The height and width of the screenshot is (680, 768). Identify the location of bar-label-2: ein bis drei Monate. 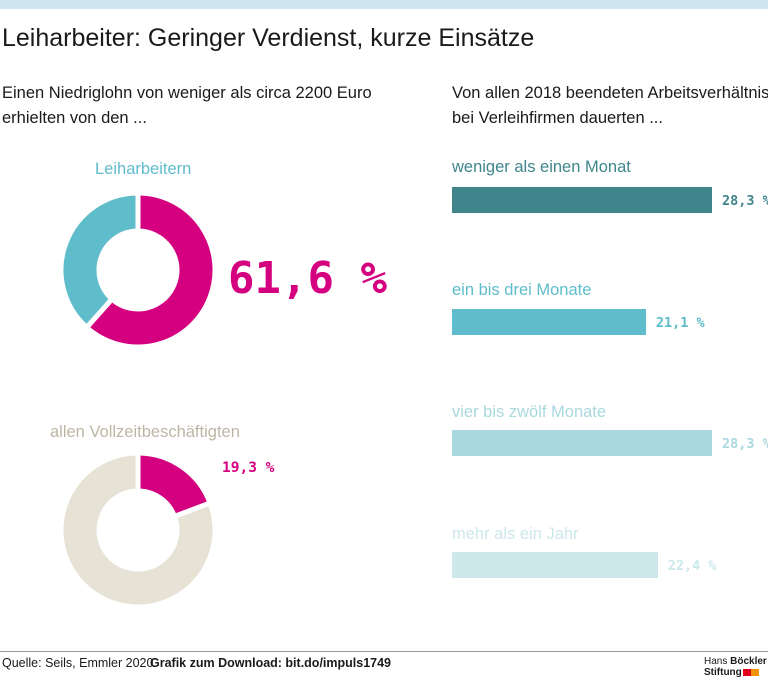
(522, 290).